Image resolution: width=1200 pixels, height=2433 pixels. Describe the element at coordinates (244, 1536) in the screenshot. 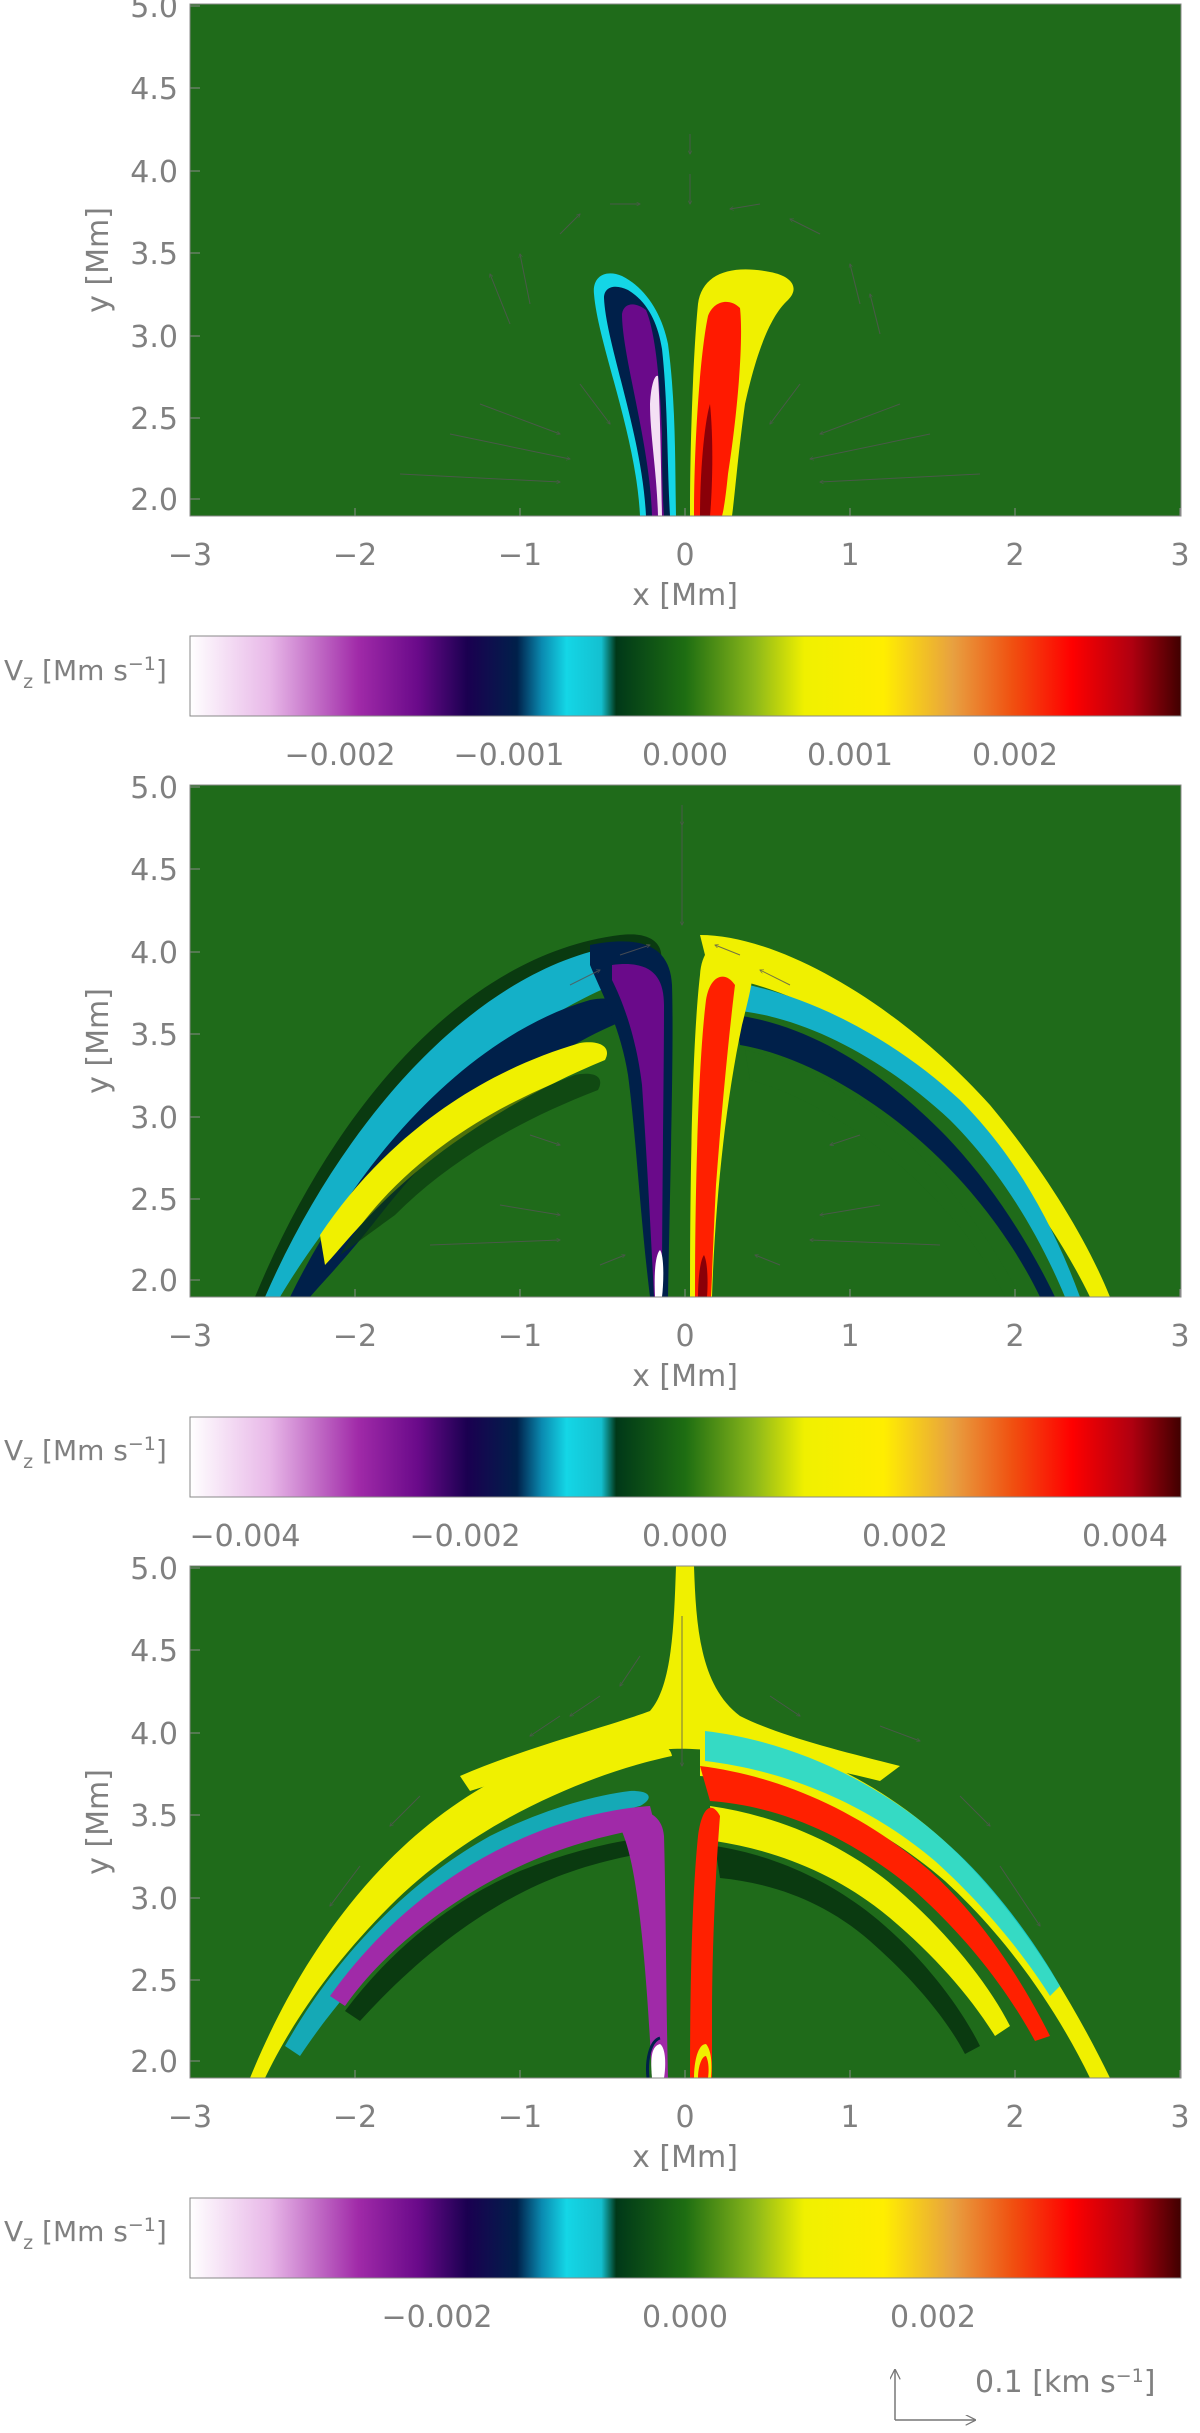

I see `colorbar-tick-label: −0.004` at that location.